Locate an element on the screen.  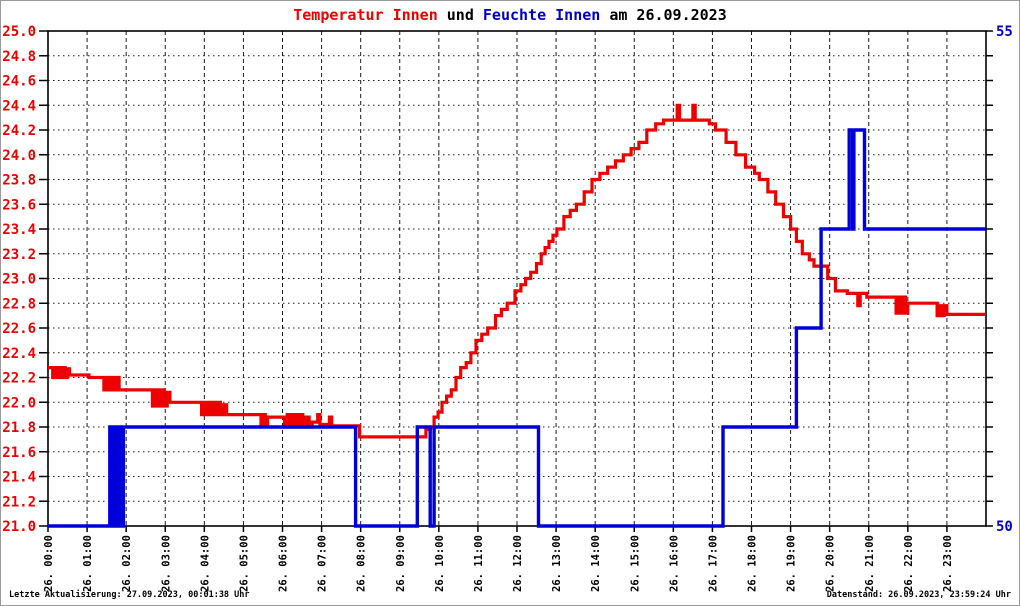
right-axis-tick-label: 55 is located at coordinates (1004, 32).